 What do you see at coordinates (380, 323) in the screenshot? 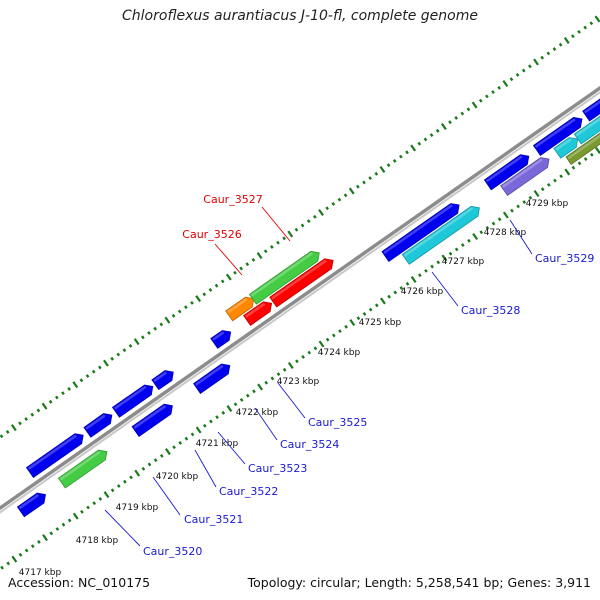
I see `scale-label: 4725 kbp` at bounding box center [380, 323].